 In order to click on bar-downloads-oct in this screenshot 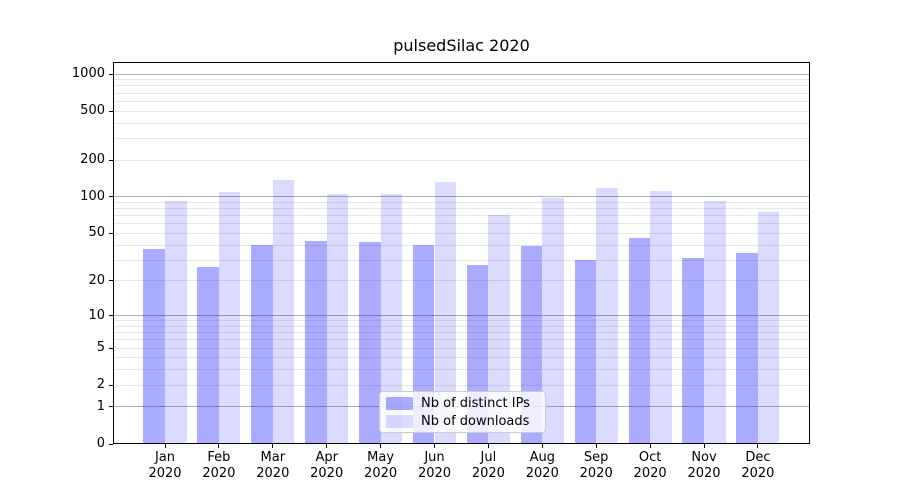, I will do `click(661, 317)`.